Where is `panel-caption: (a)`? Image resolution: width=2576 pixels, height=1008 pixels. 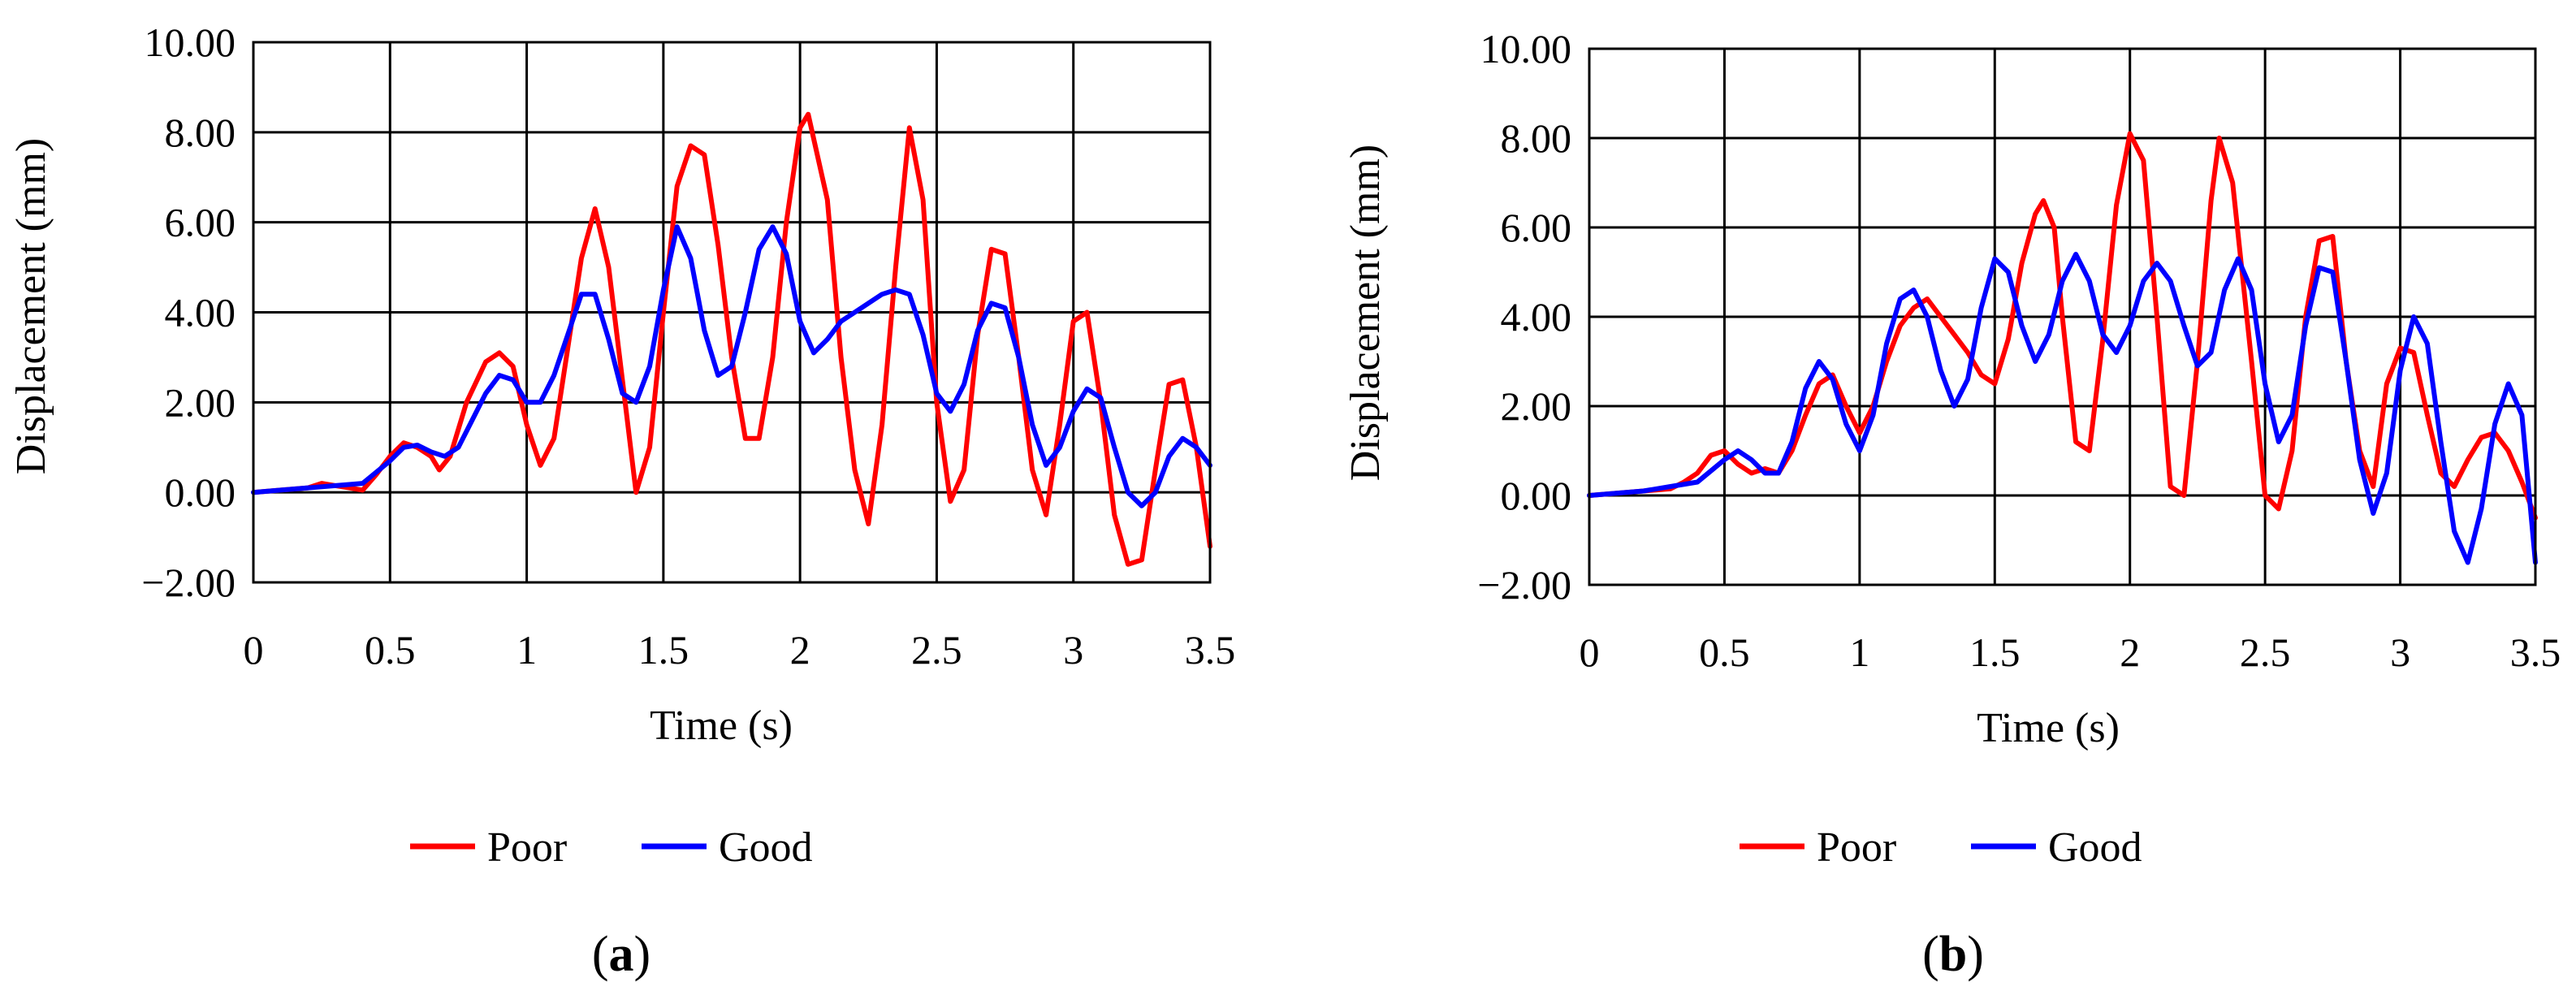 panel-caption: (a) is located at coordinates (621, 955).